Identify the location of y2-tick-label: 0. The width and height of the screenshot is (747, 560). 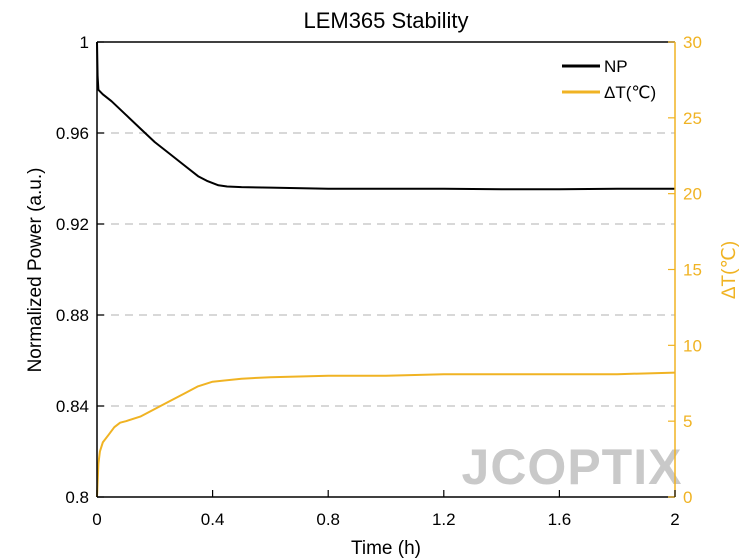
(687, 497).